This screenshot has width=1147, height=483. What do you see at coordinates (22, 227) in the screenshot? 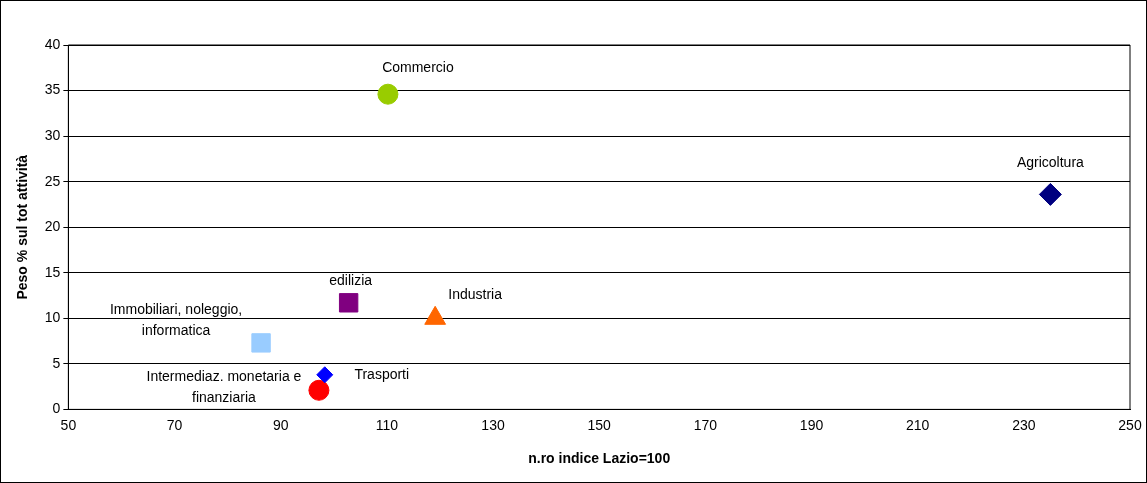
I see `y-axis-title: Peso % sul tot attività` at bounding box center [22, 227].